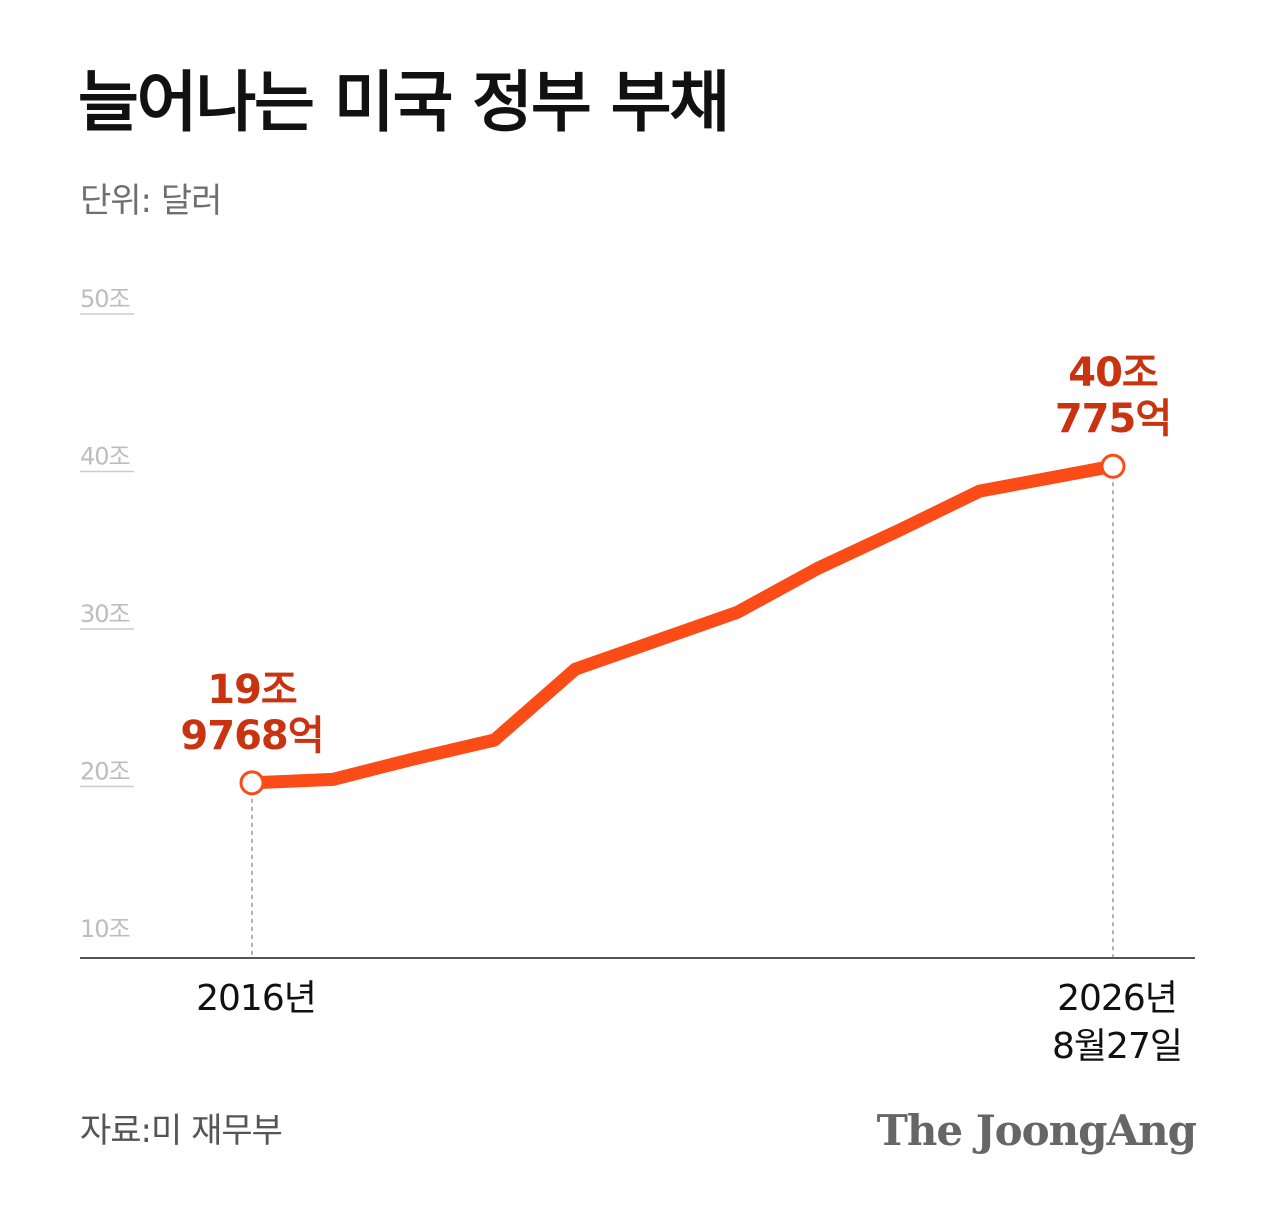  I want to click on y-tick-label: 20조, so click(105, 772).